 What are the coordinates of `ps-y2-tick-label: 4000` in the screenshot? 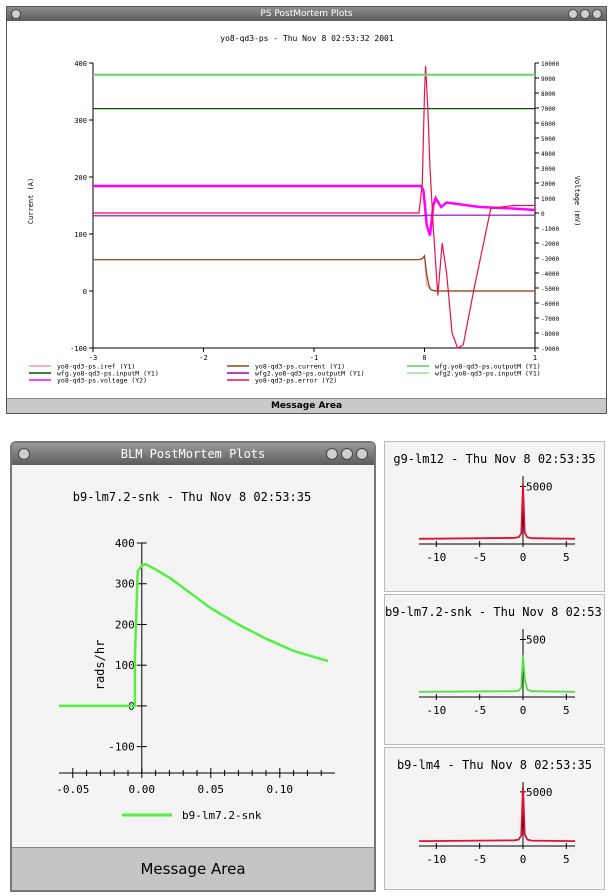 It's located at (548, 154).